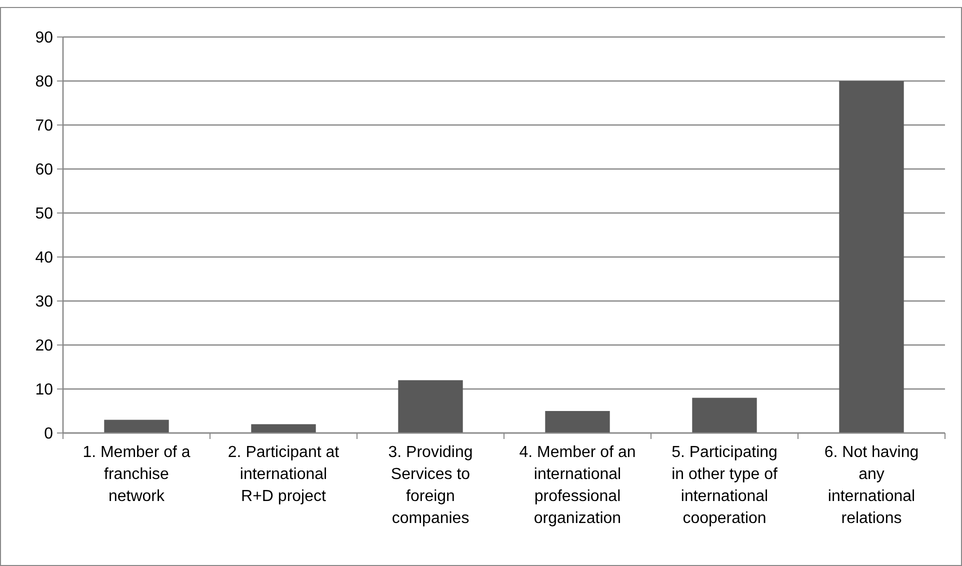 The height and width of the screenshot is (566, 962). I want to click on y-tick-label: 30, so click(44, 302).